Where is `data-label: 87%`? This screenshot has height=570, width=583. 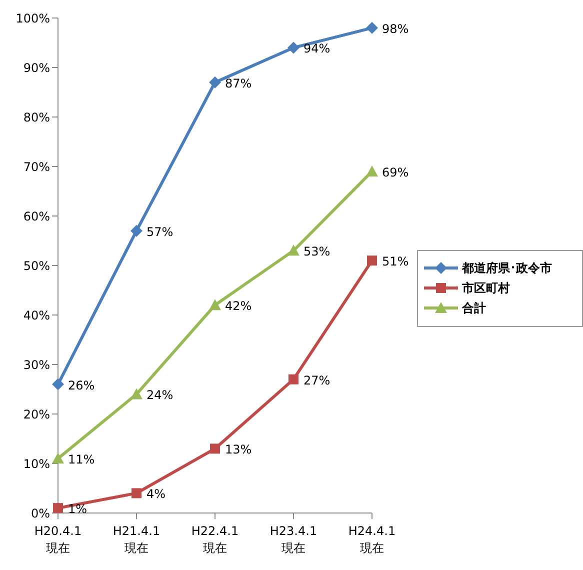
data-label: 87% is located at coordinates (238, 83).